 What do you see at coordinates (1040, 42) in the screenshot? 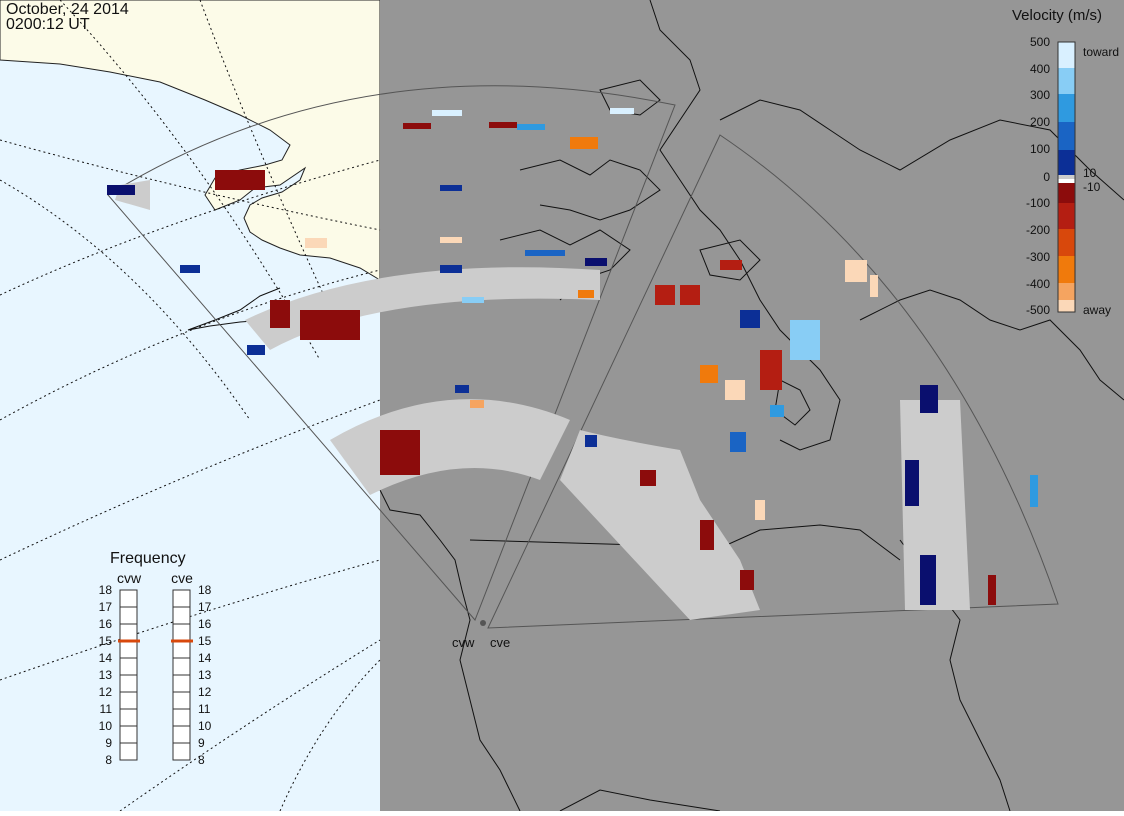
I see `vc-tick-500: 500` at bounding box center [1040, 42].